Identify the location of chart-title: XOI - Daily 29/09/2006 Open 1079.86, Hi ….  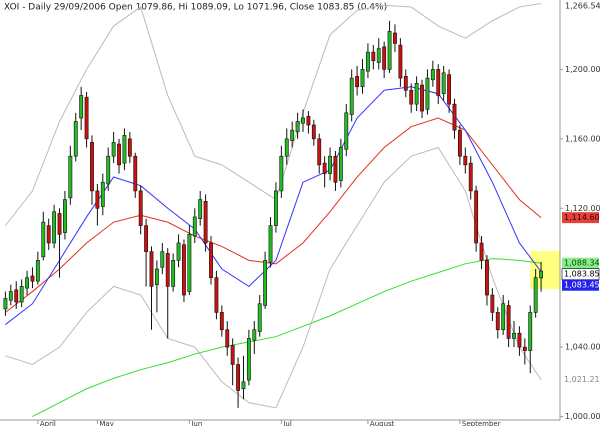
(195, 8).